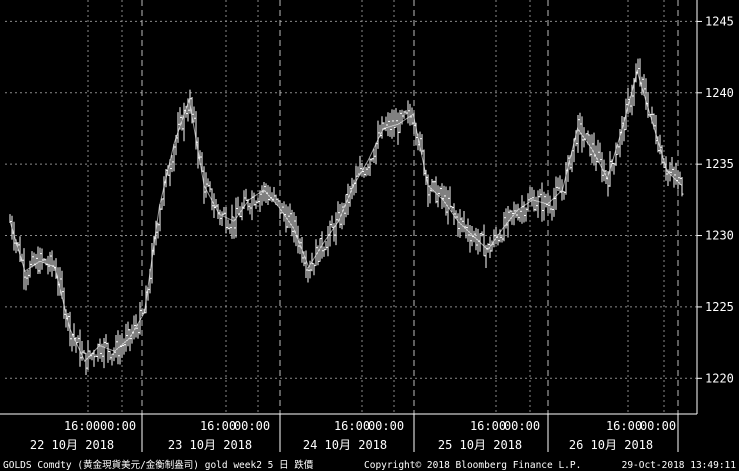 Image resolution: width=739 pixels, height=471 pixels. I want to click on y-tick-label: 1240, so click(719, 93).